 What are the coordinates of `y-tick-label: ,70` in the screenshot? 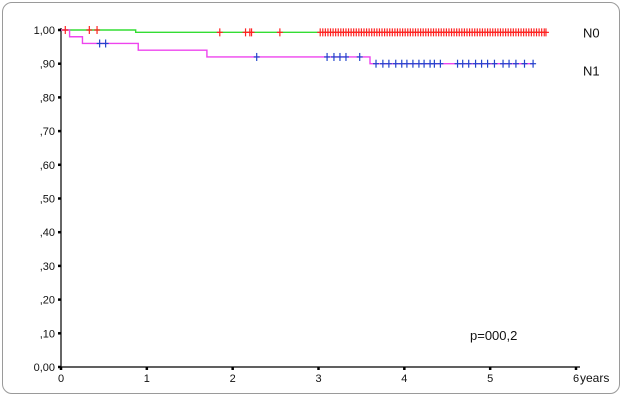 It's located at (47, 132).